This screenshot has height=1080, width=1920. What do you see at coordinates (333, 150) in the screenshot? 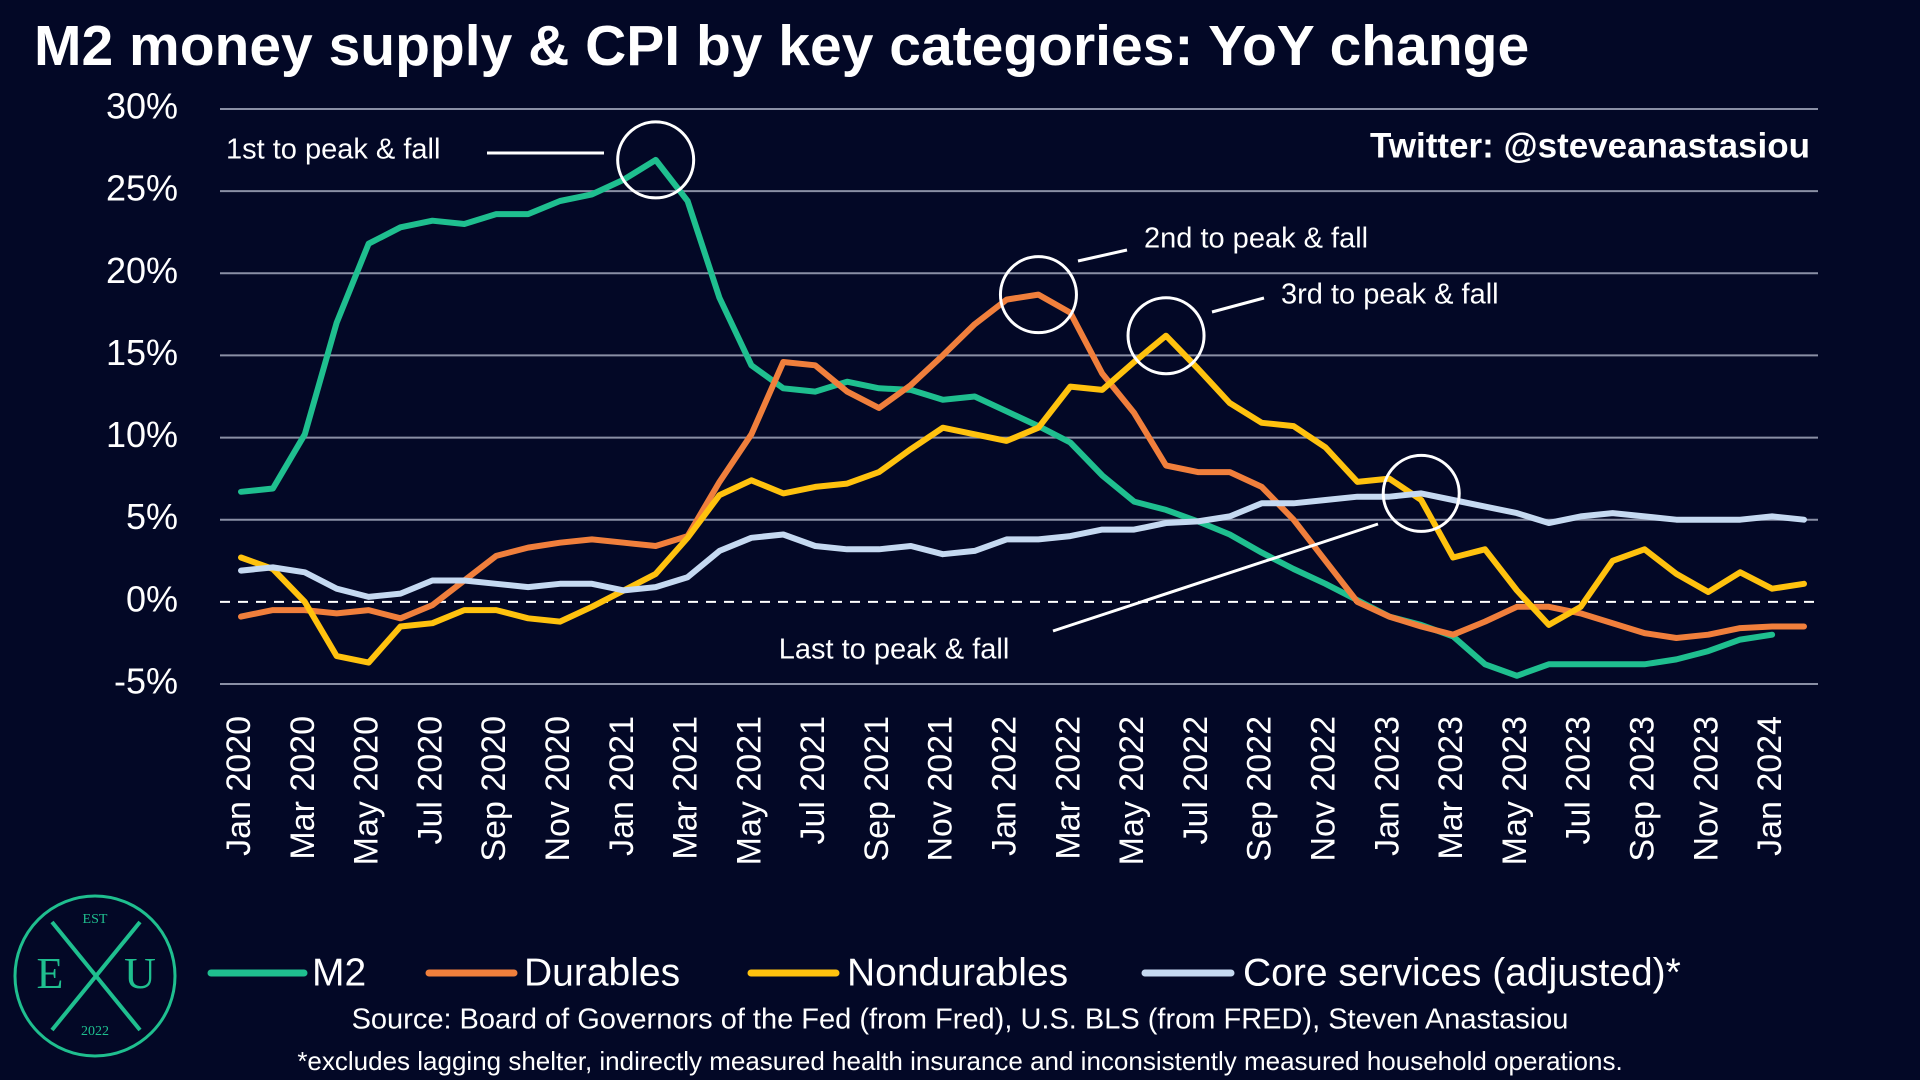
I see `annotation: 1st to peak & fall` at bounding box center [333, 150].